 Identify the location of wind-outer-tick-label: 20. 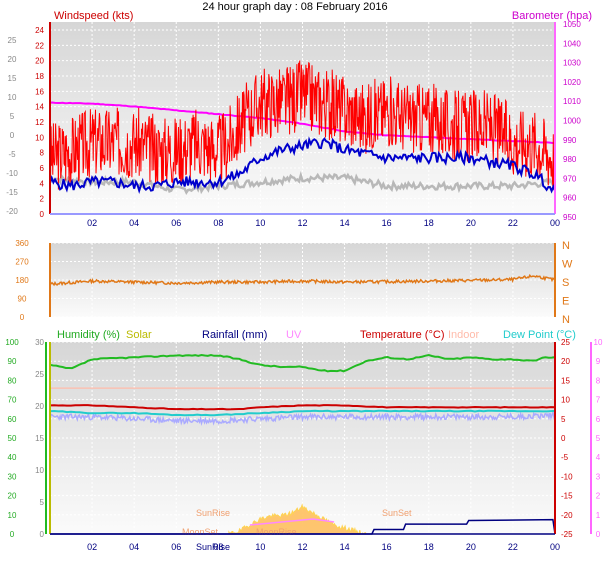
(12, 59).